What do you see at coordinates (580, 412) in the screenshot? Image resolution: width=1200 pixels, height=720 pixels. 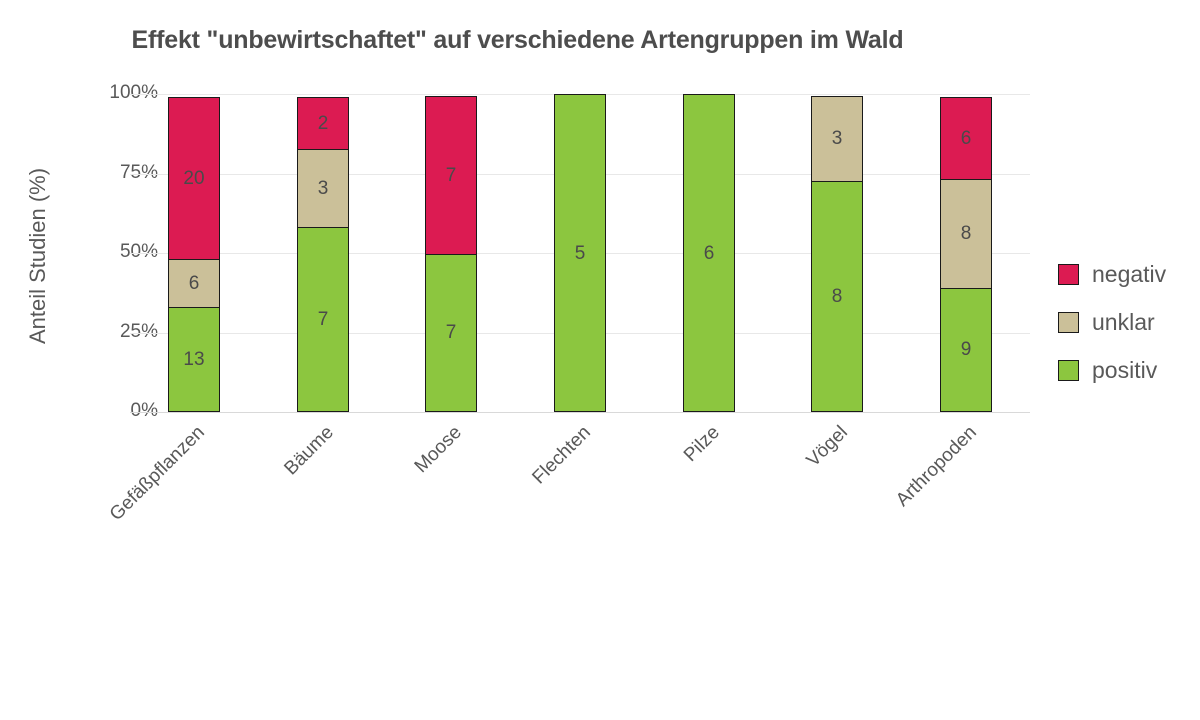 I see `gridline` at bounding box center [580, 412].